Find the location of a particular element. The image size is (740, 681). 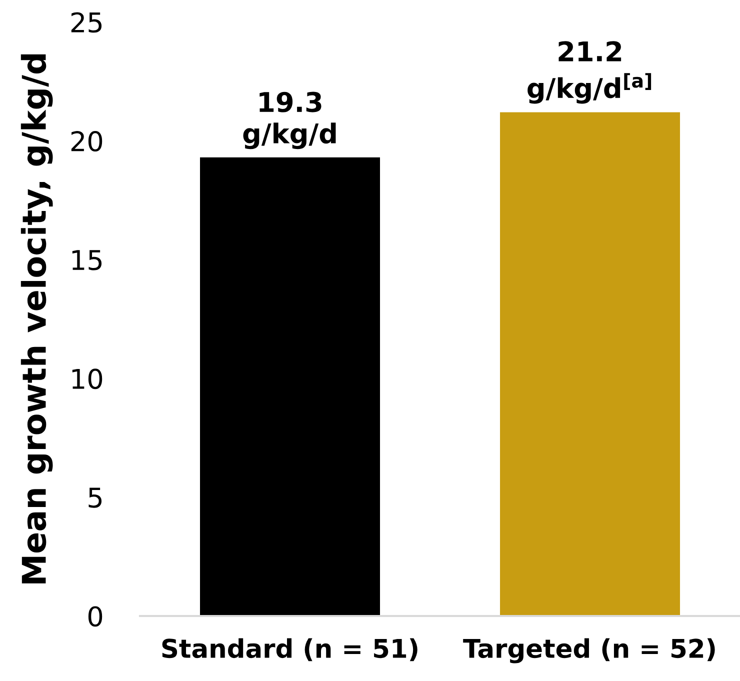

y-axis-title: Mean growth velocity, g/kg/d is located at coordinates (36, 319).